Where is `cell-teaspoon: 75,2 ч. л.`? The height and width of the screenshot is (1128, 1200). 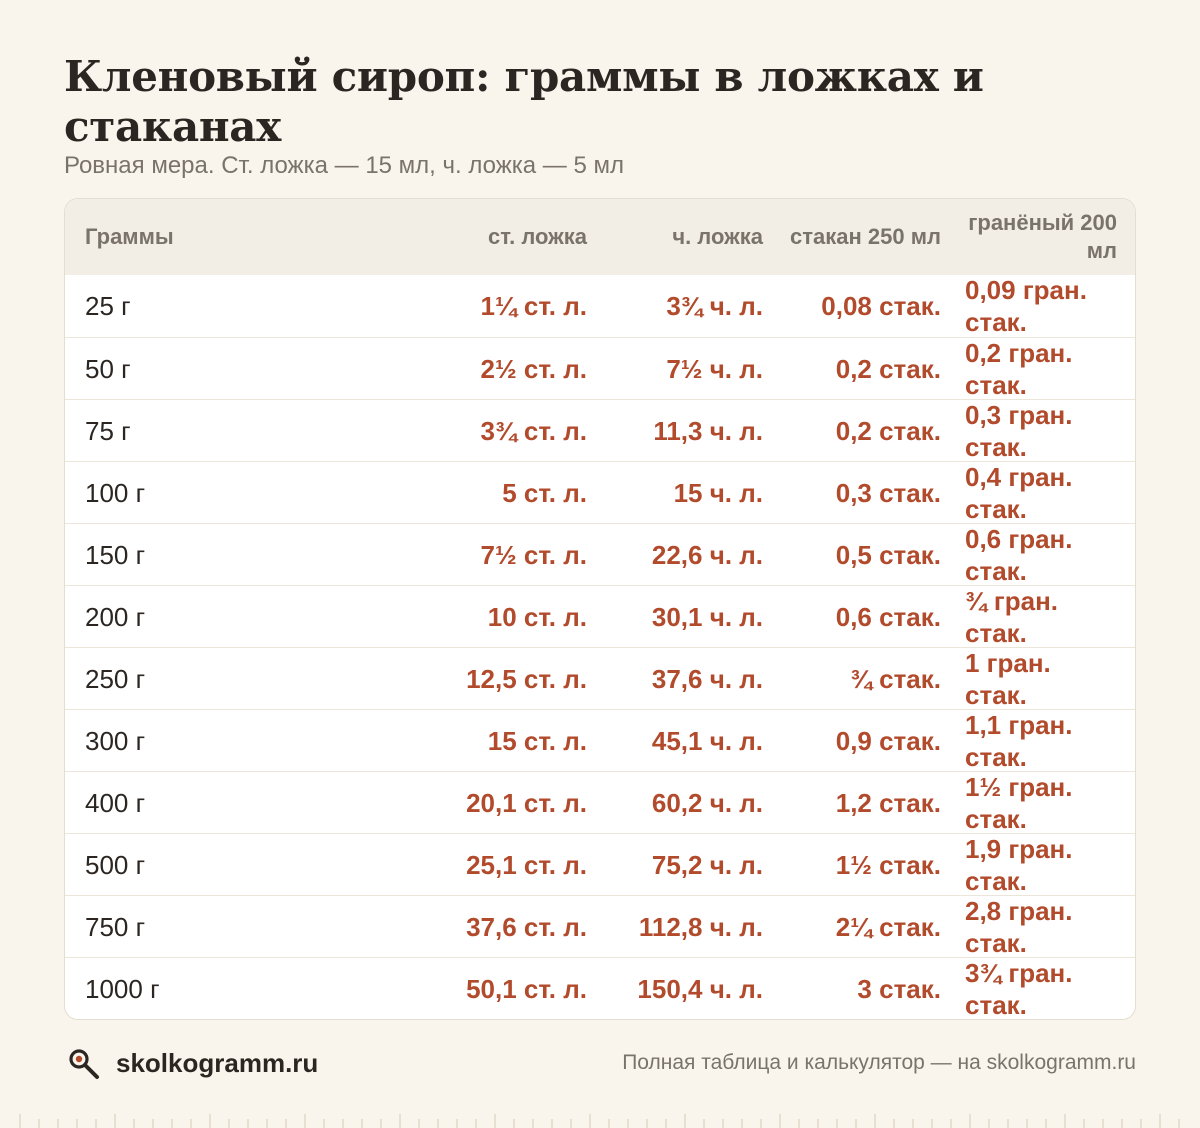 cell-teaspoon: 75,2 ч. л. is located at coordinates (707, 865).